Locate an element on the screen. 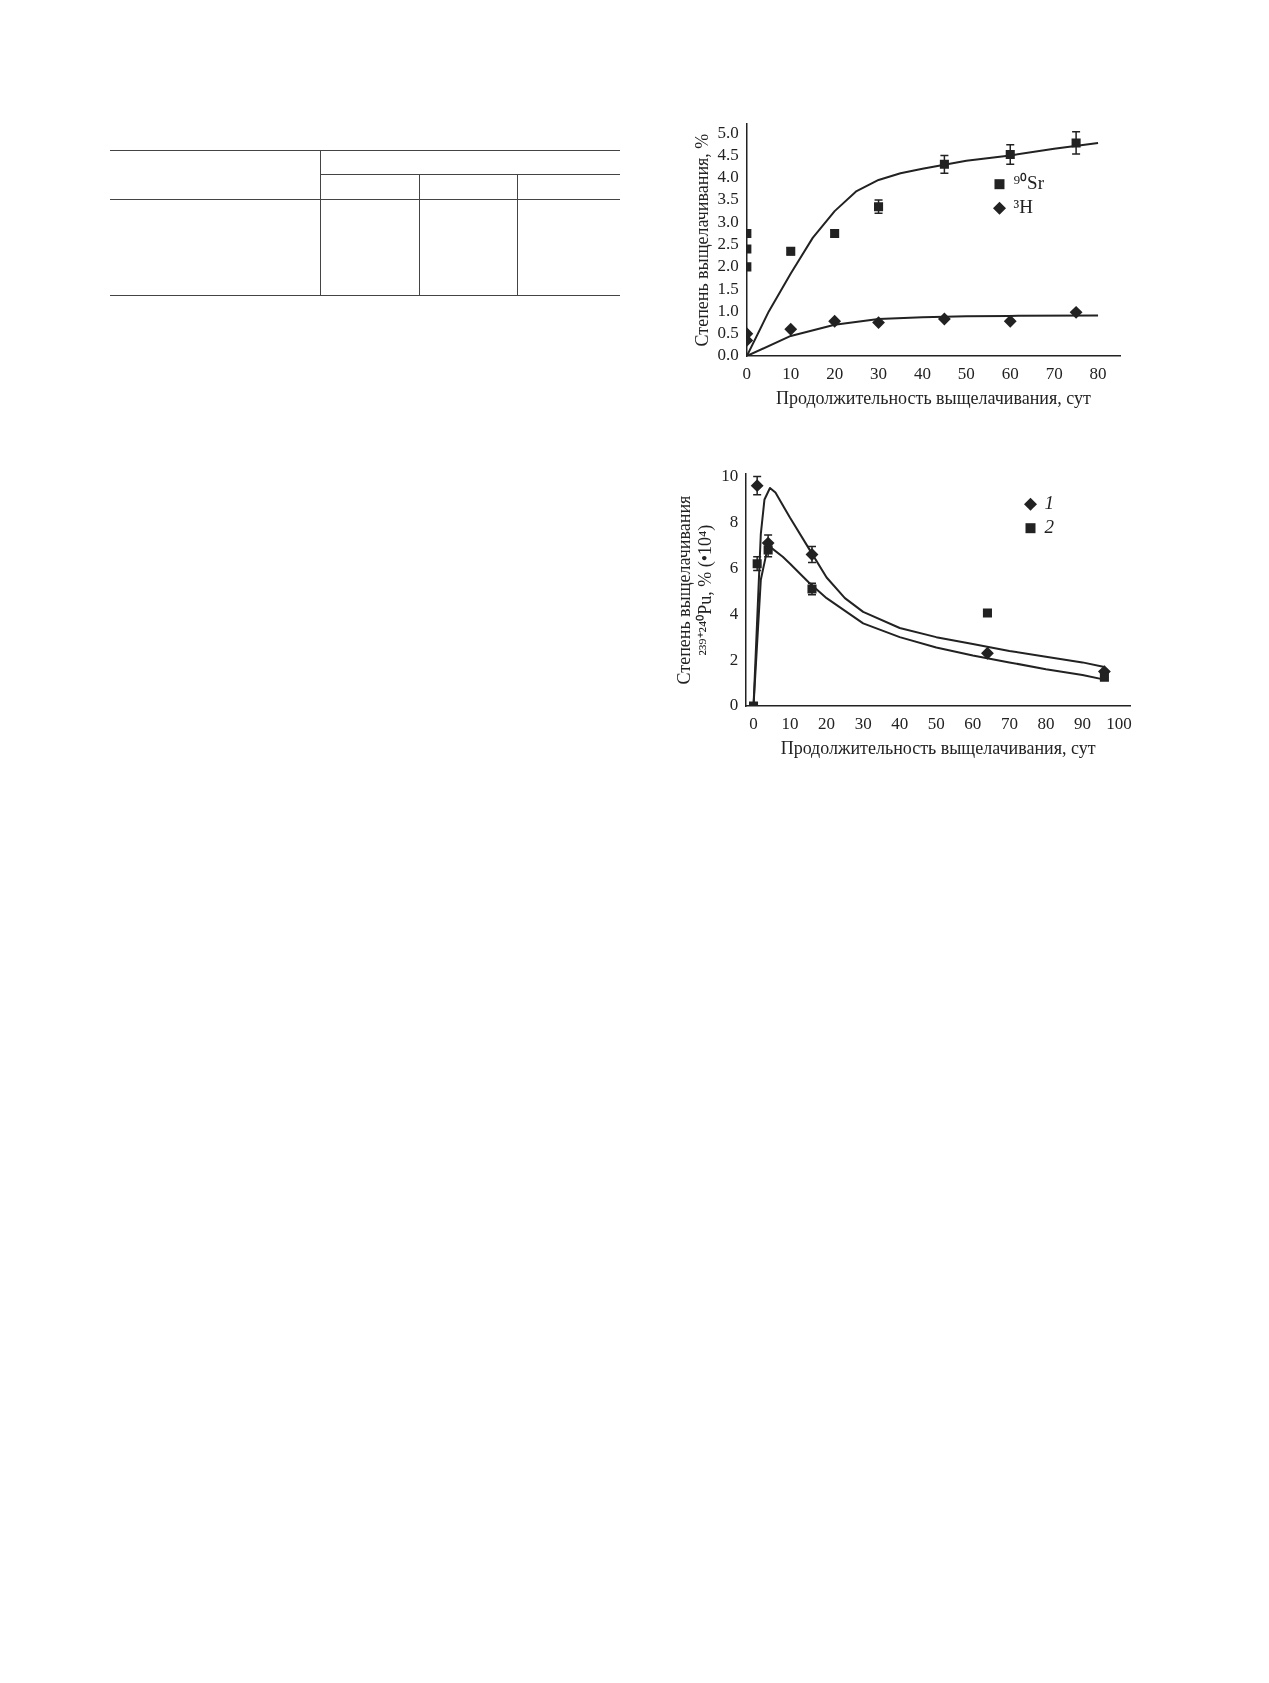  y-tick-label: 3.5 is located at coordinates (728, 199).